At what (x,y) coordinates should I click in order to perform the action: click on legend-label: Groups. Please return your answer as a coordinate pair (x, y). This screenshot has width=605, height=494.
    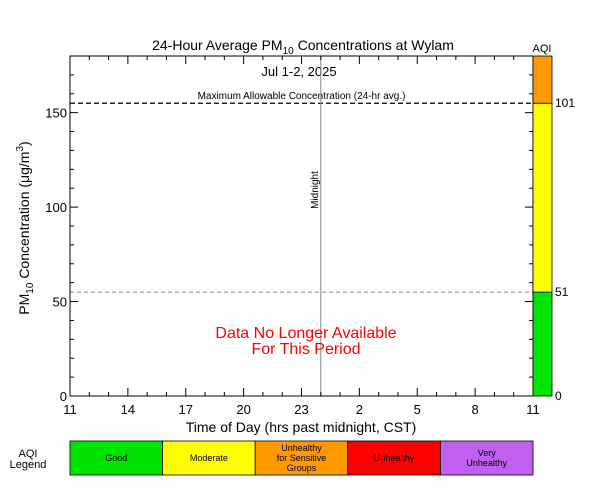
    Looking at the image, I should click on (302, 468).